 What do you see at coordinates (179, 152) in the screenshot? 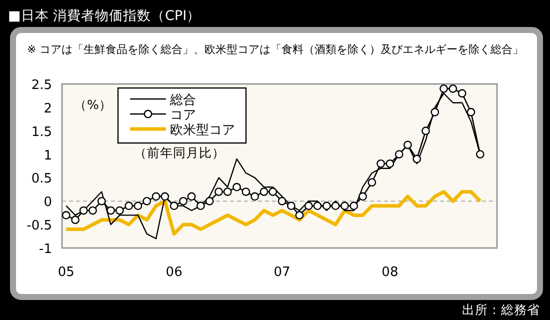
I see `annotation: （前年同月比）` at bounding box center [179, 152].